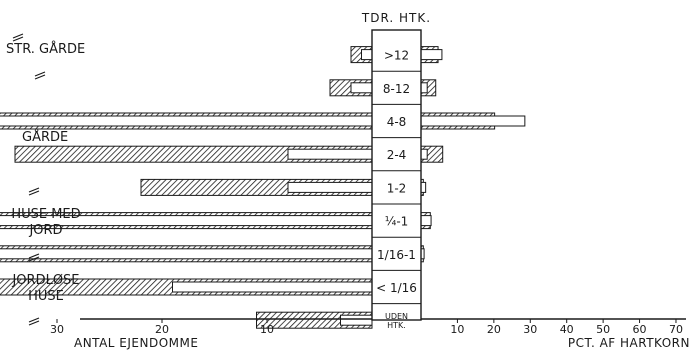 The width and height of the screenshot is (694, 362). I want to click on class-label: 8-12, so click(396, 89).